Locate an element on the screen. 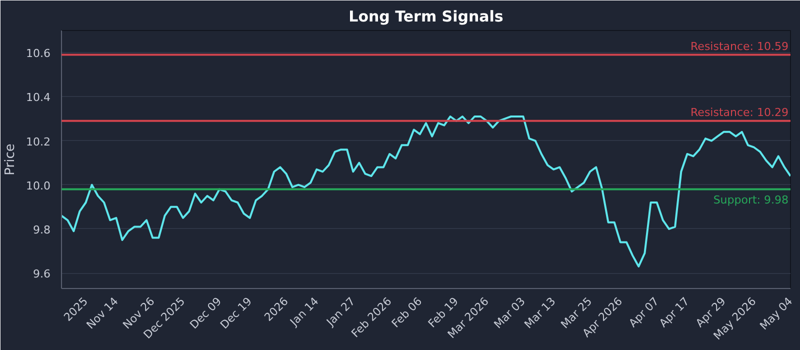 This screenshot has height=350, width=800. chart-title: Long Term Signals is located at coordinates (426, 17).